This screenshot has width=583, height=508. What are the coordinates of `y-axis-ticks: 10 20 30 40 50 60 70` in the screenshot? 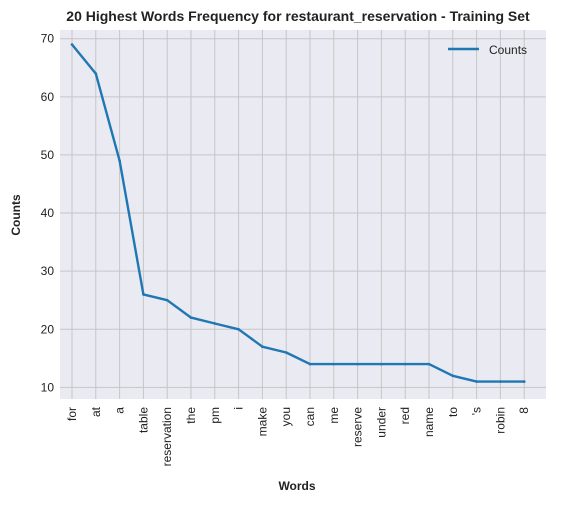 It's located at (48, 213).